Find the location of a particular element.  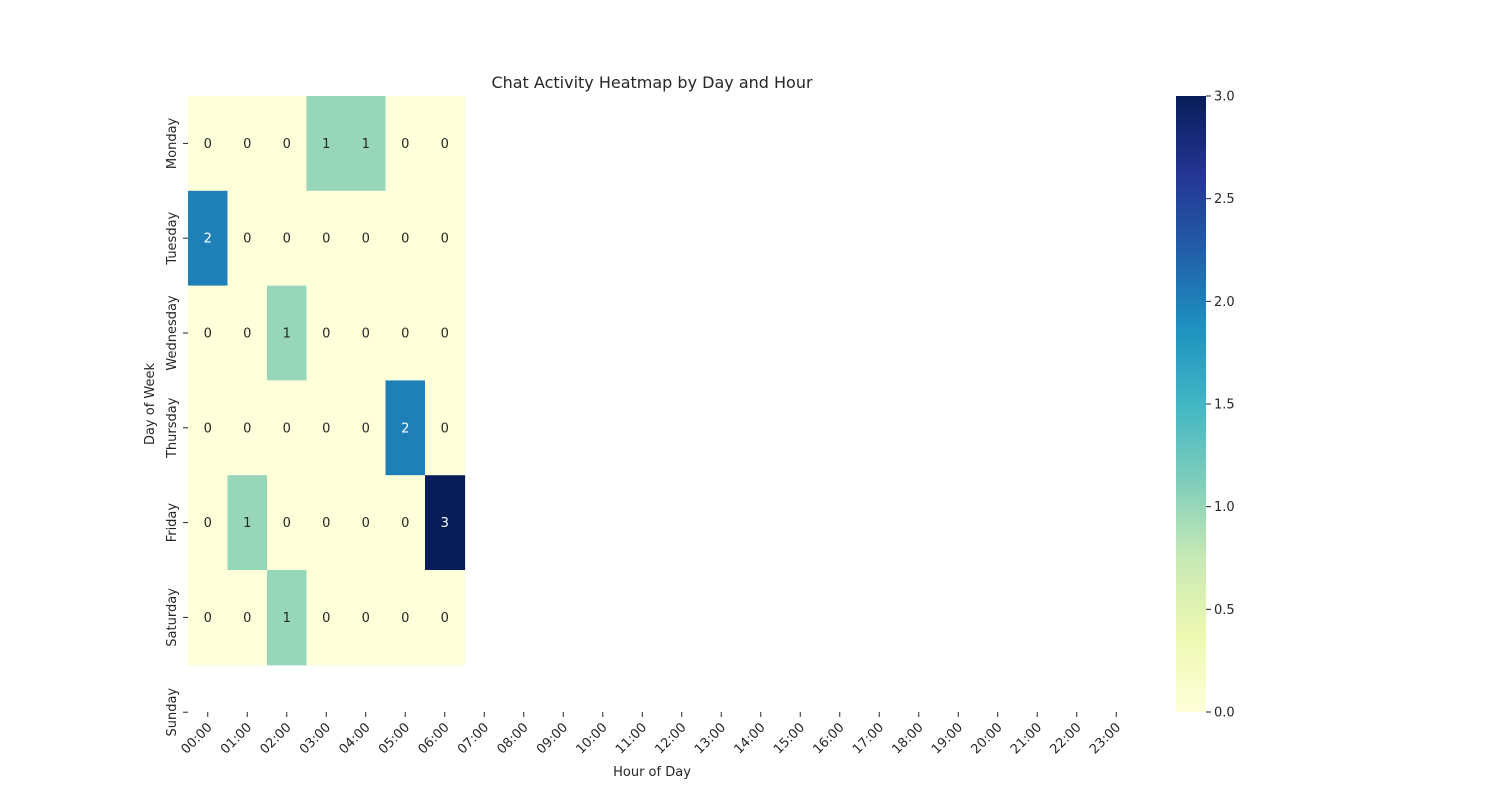

x-tick-label: 05:00 is located at coordinates (394, 738).